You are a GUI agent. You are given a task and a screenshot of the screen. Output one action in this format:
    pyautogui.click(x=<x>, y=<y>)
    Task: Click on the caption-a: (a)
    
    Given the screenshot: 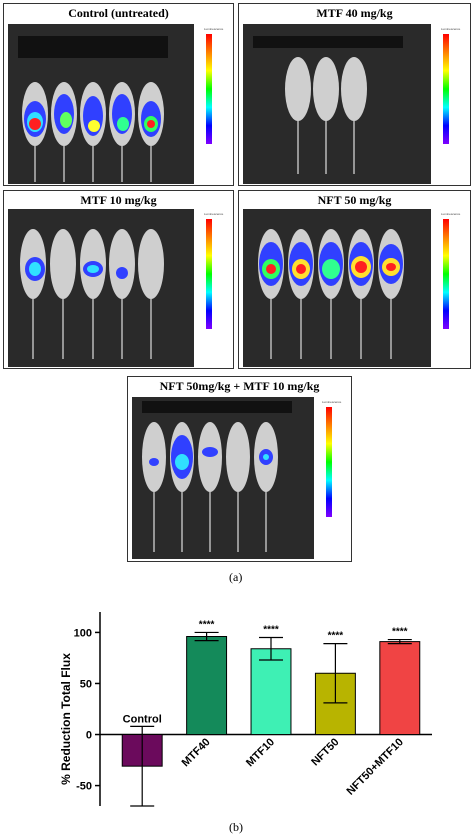 What is the action you would take?
    pyautogui.click(x=236, y=577)
    